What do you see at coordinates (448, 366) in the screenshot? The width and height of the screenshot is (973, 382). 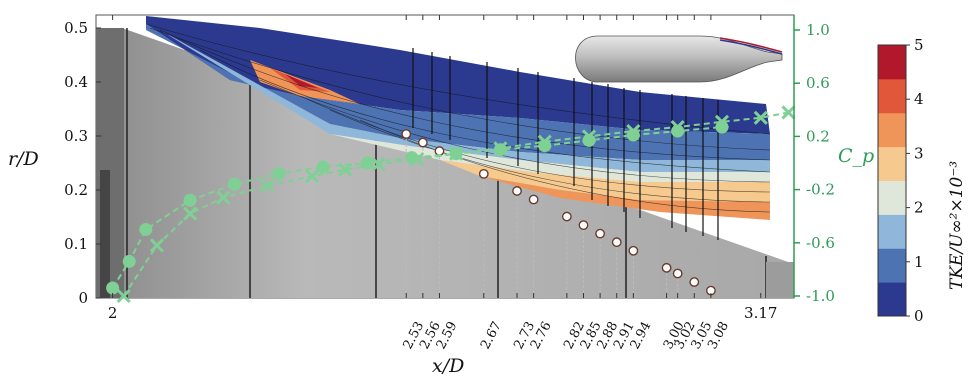 I see `x-axis-label: x/D` at bounding box center [448, 366].